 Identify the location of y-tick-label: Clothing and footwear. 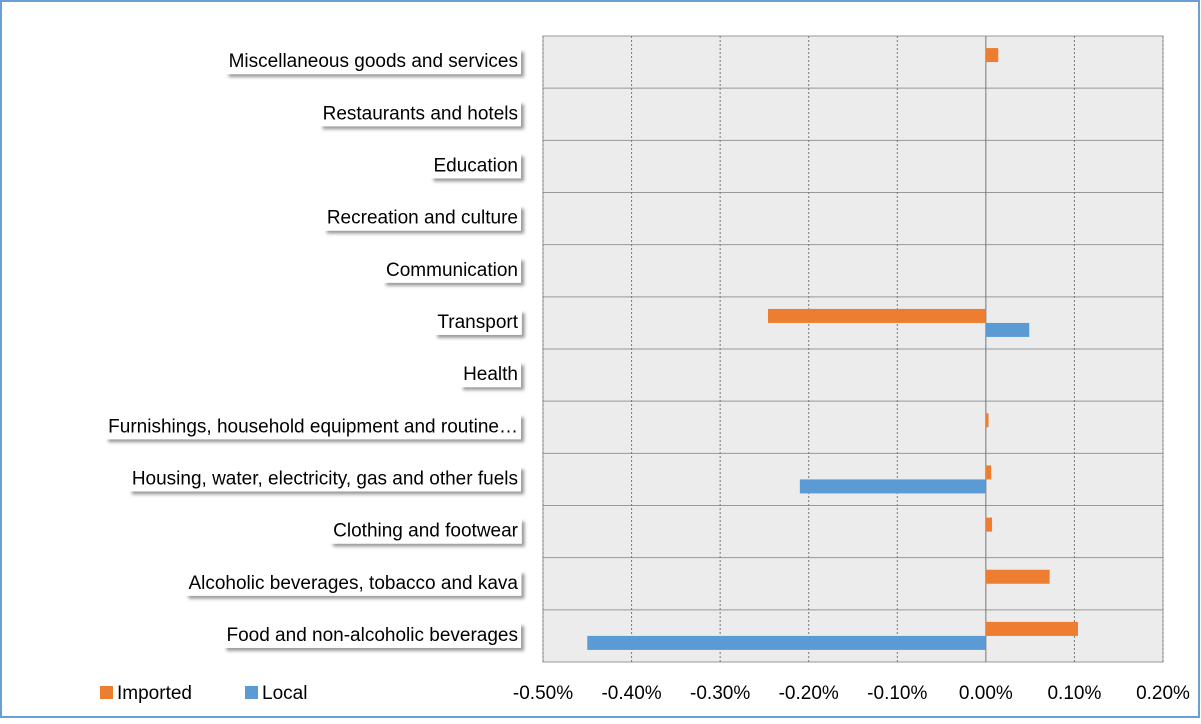
(426, 531).